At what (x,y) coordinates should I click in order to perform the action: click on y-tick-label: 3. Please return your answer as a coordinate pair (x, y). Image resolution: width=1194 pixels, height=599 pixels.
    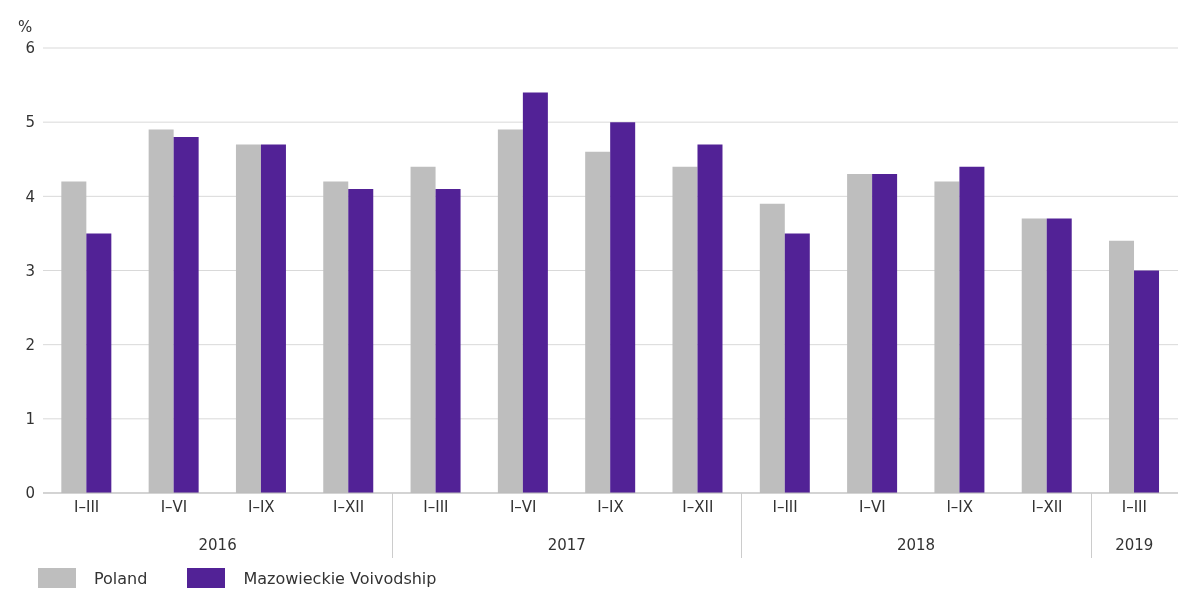
    Looking at the image, I should click on (30, 270).